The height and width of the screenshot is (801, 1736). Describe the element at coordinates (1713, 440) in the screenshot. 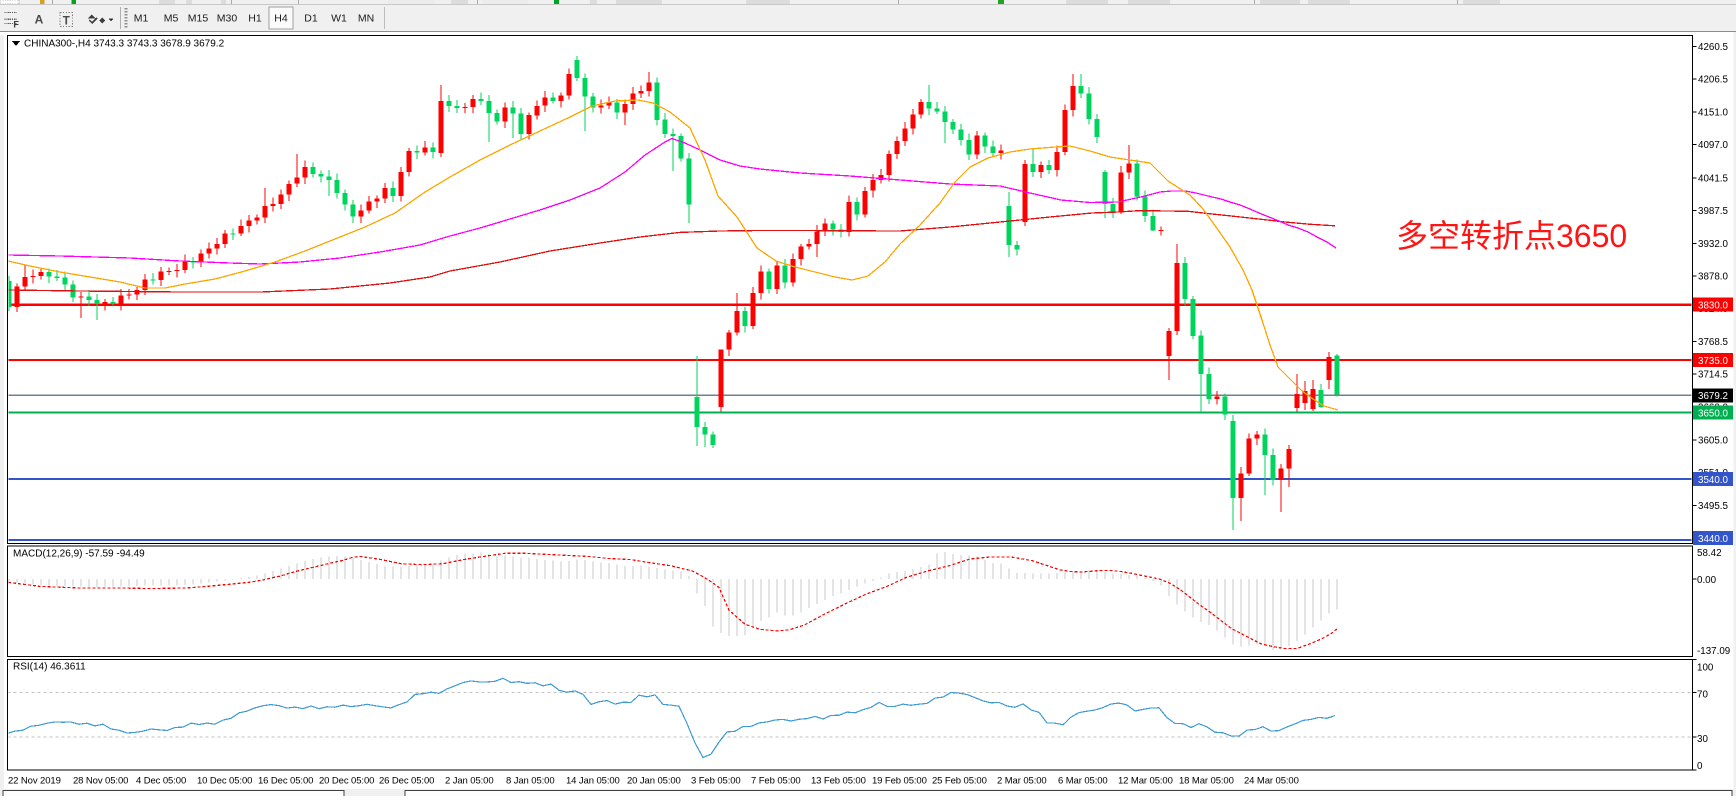

I see `svg-text: 3605.0` at that location.